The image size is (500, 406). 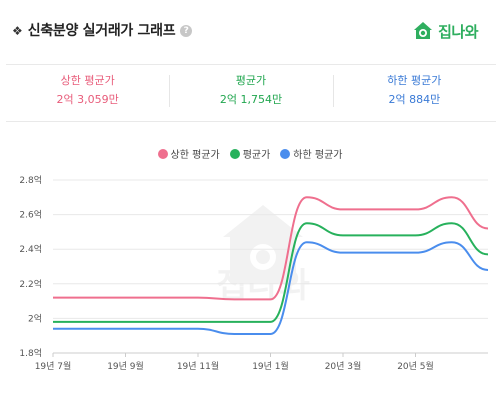 What do you see at coordinates (198, 366) in the screenshot?
I see `x-tick-label: 19년 11월` at bounding box center [198, 366].